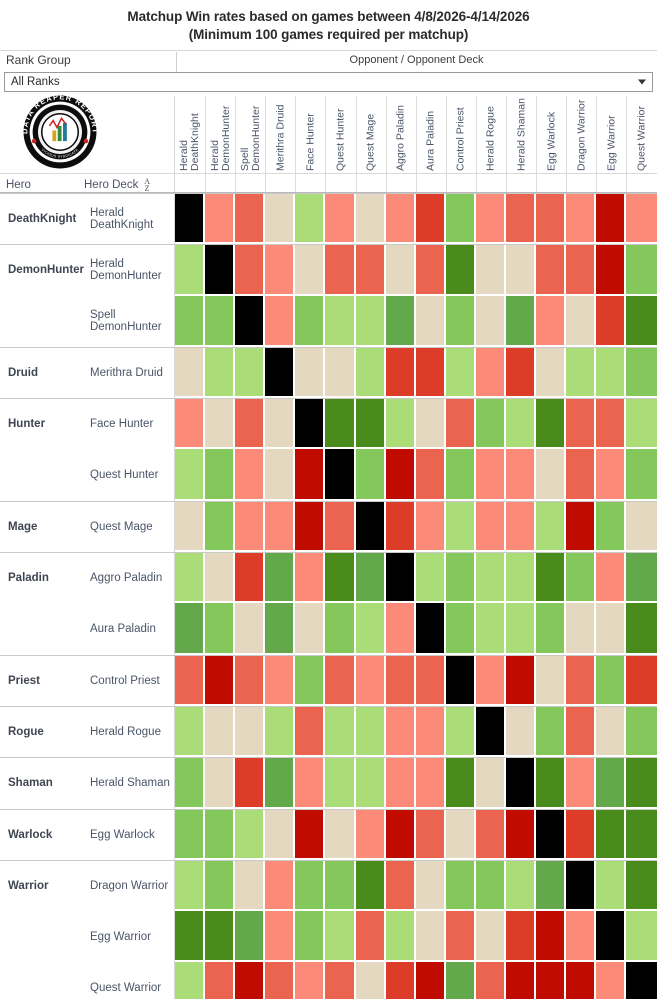 The width and height of the screenshot is (657, 999). Describe the element at coordinates (460, 134) in the screenshot. I see `column-header: Control Priest` at that location.